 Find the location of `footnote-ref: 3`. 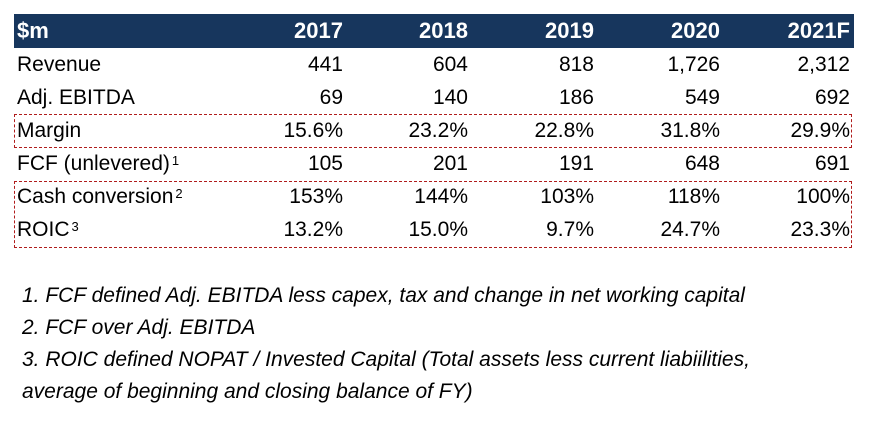

footnote-ref: 3 is located at coordinates (75, 226).